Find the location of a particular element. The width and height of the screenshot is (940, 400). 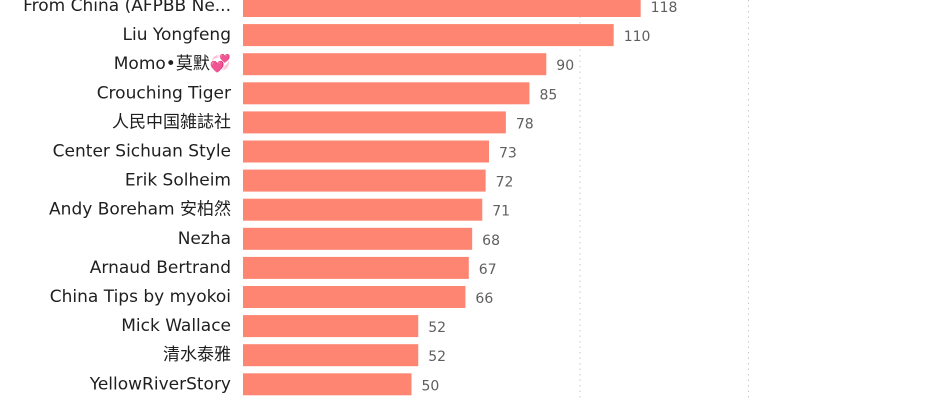

value-label-2: 90 is located at coordinates (565, 66).